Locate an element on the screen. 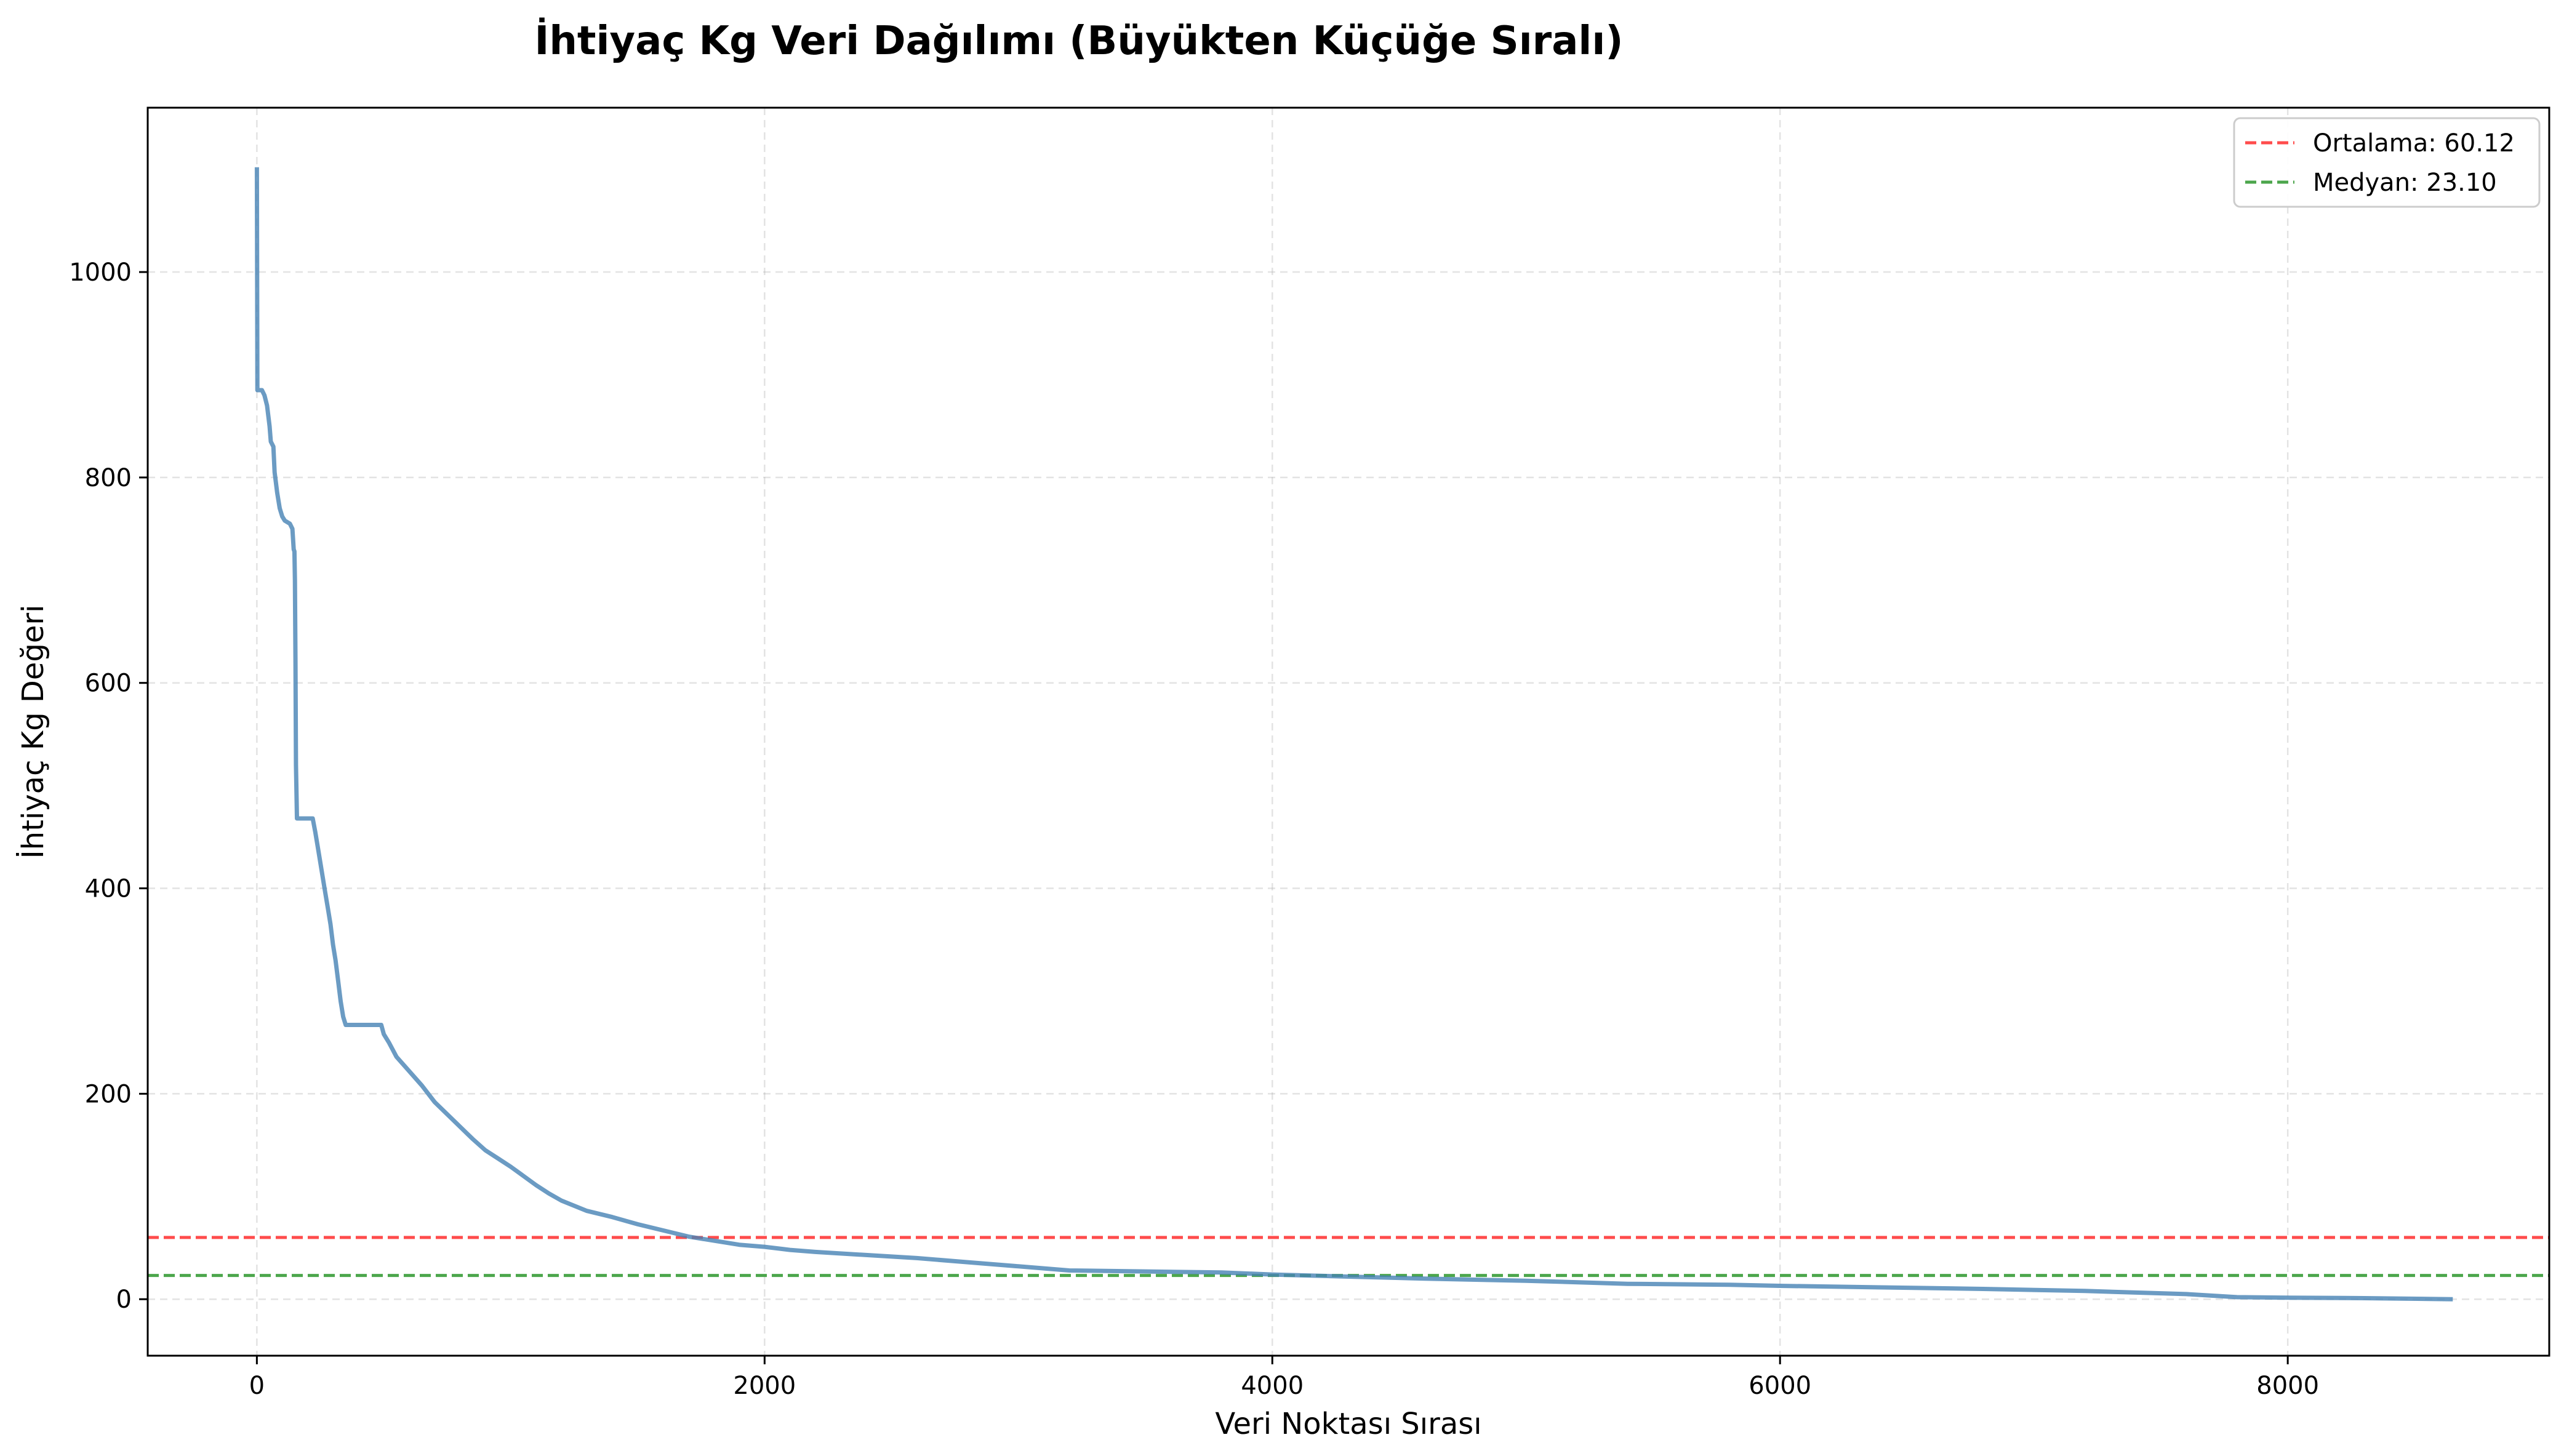 The image size is (2564, 1456). x-tick-label-0: 0 is located at coordinates (257, 1386).